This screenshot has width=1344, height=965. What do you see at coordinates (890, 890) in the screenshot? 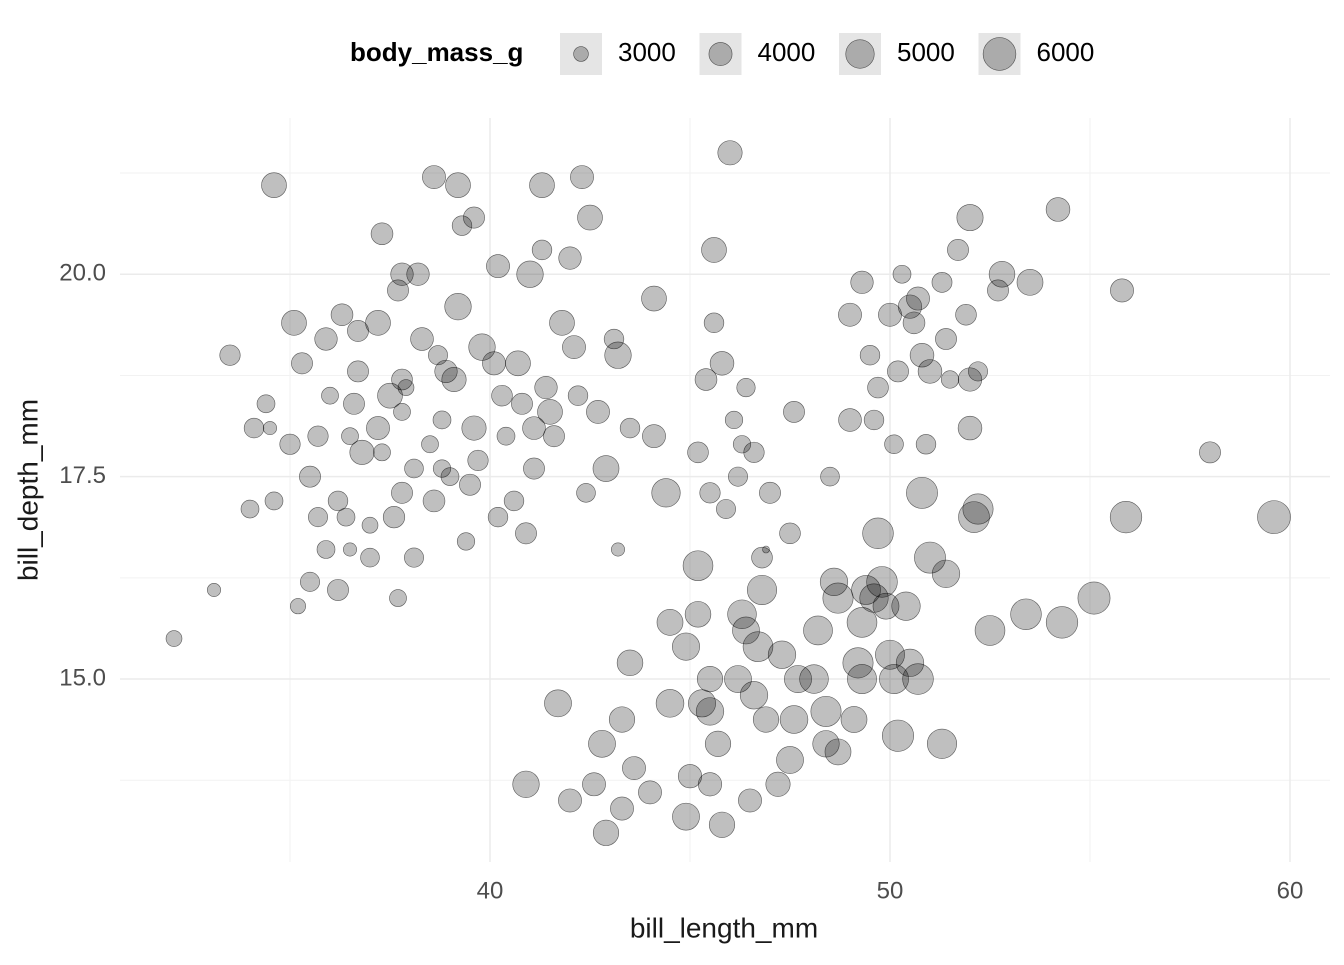
I see `x-tick-label: 50` at bounding box center [890, 890].